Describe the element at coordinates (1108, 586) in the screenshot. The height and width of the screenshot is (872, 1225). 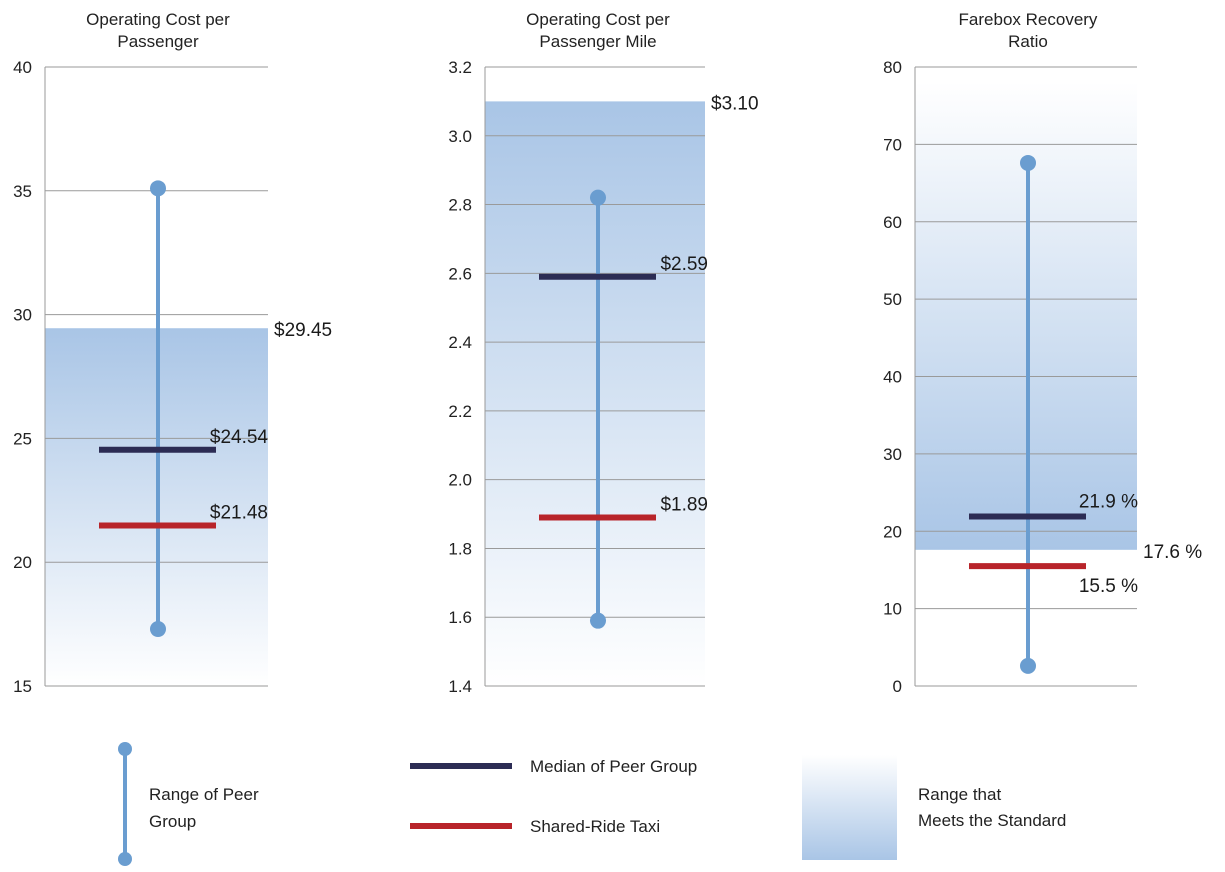
I see `taxi-value-label: 15.5 %` at that location.